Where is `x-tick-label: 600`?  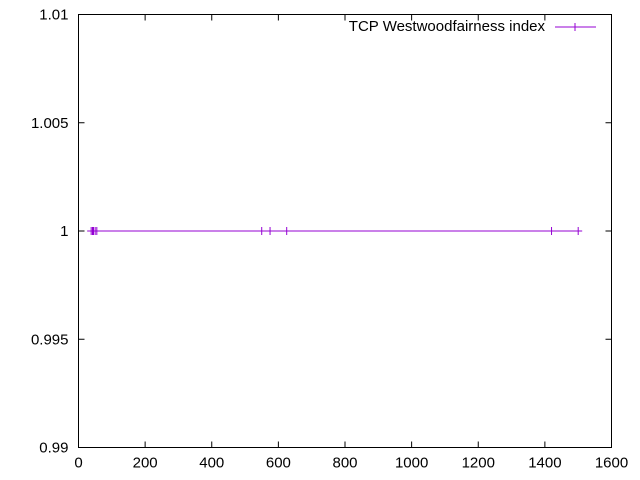 x-tick-label: 600 is located at coordinates (278, 463).